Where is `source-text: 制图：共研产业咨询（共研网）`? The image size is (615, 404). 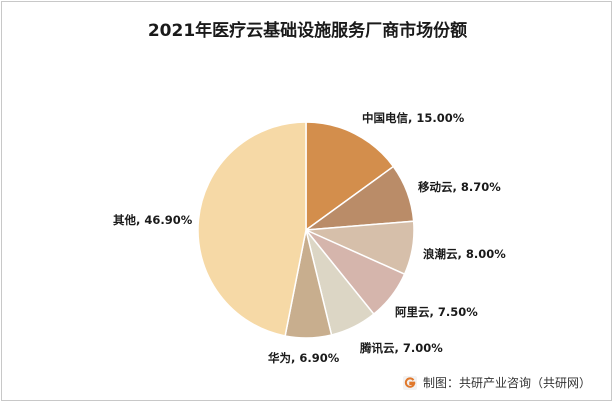 source-text: 制图：共研产业咨询（共研网） is located at coordinates (507, 383).